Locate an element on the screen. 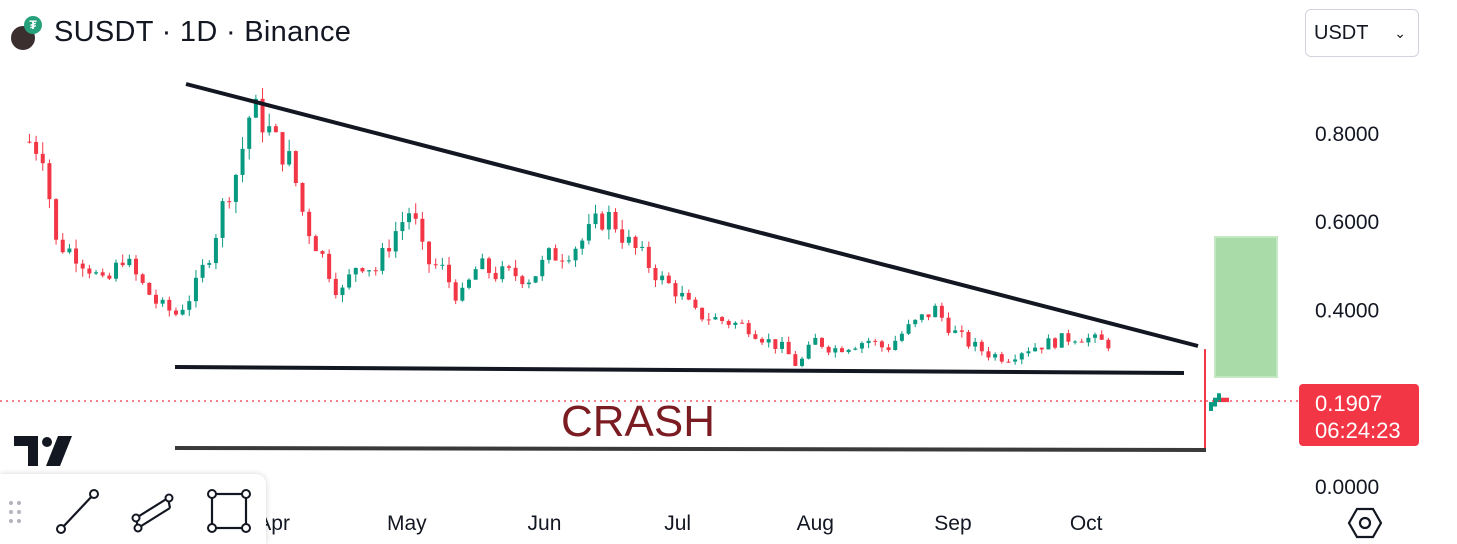  x-tick-label: May is located at coordinates (407, 523).